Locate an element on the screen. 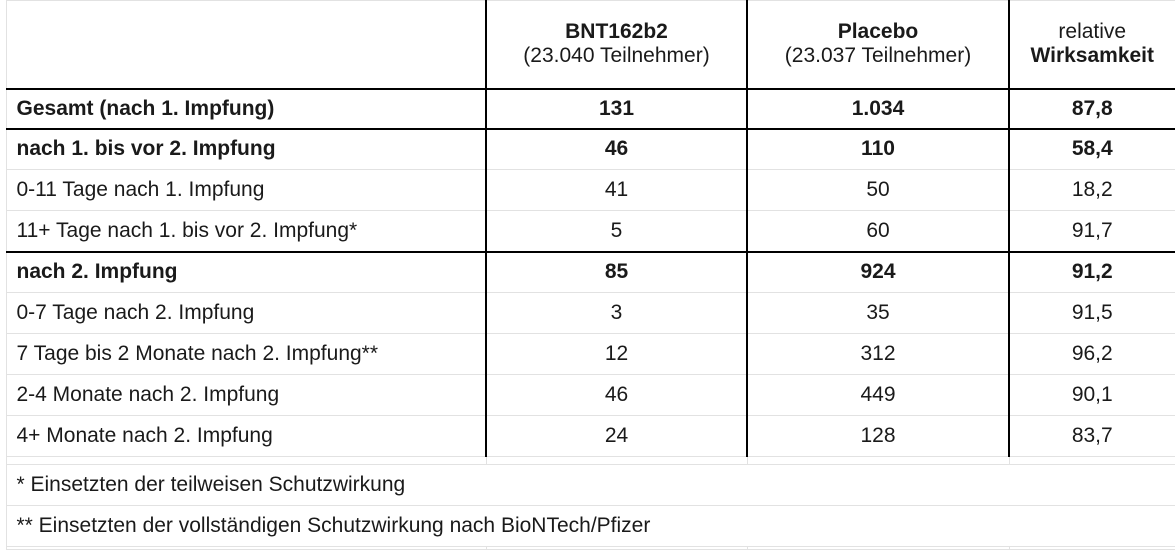 This screenshot has height=550, width=1175. row-label: nach 1. bis vor 2. Impfung is located at coordinates (246, 148).